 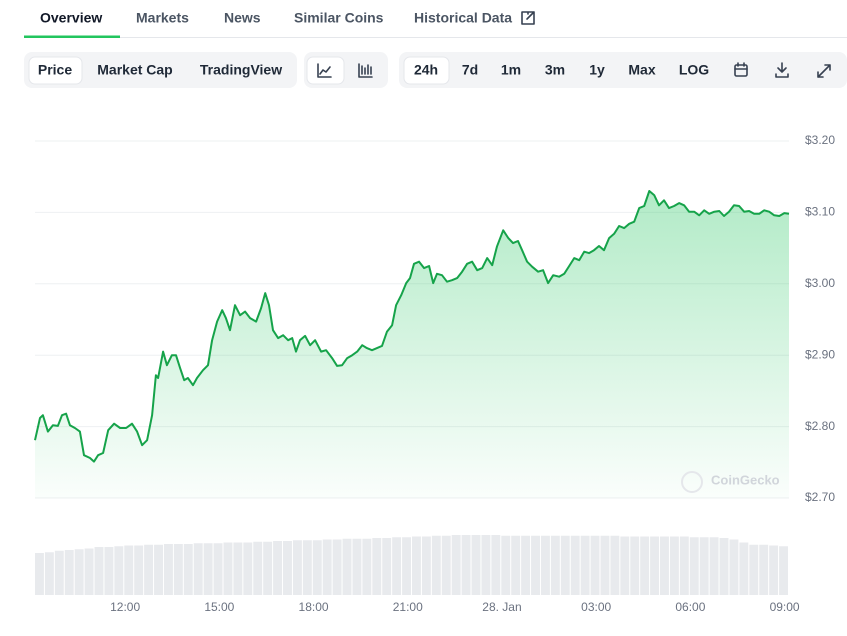 What do you see at coordinates (820, 426) in the screenshot?
I see `y-tick-label: $2.80` at bounding box center [820, 426].